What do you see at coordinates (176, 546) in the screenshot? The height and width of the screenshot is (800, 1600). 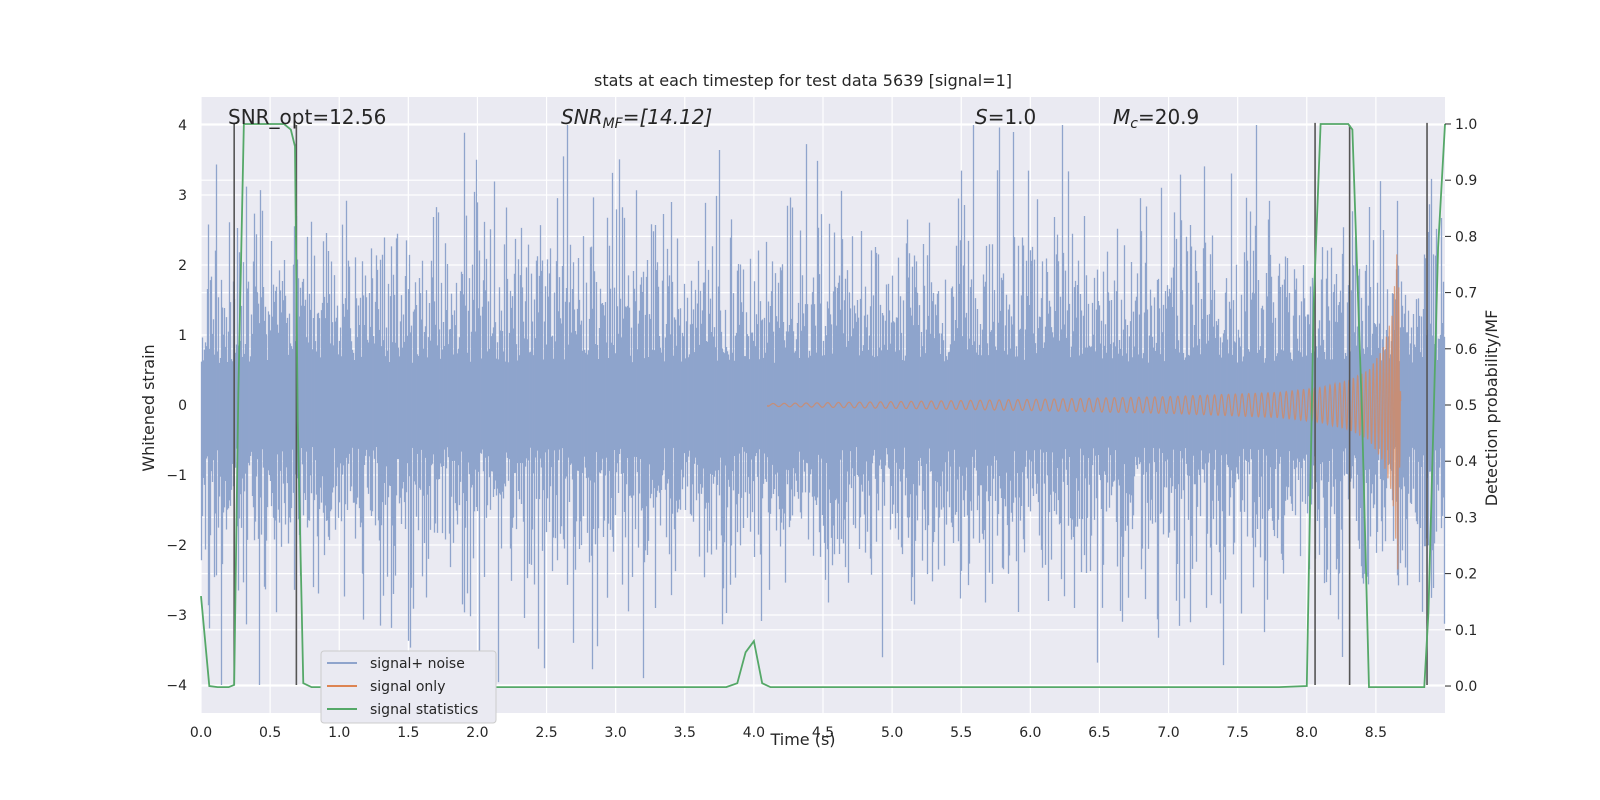 I see `y-tick-label: −2` at bounding box center [176, 546].